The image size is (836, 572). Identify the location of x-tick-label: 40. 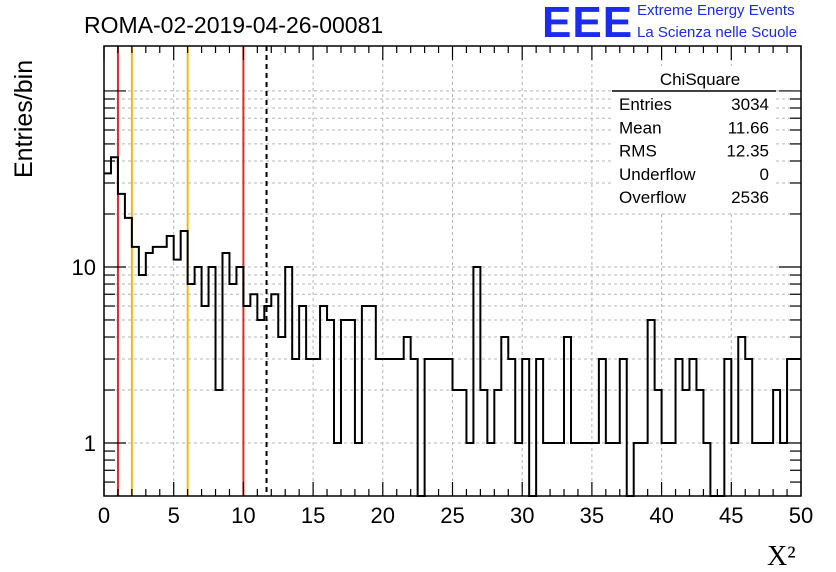
(661, 515).